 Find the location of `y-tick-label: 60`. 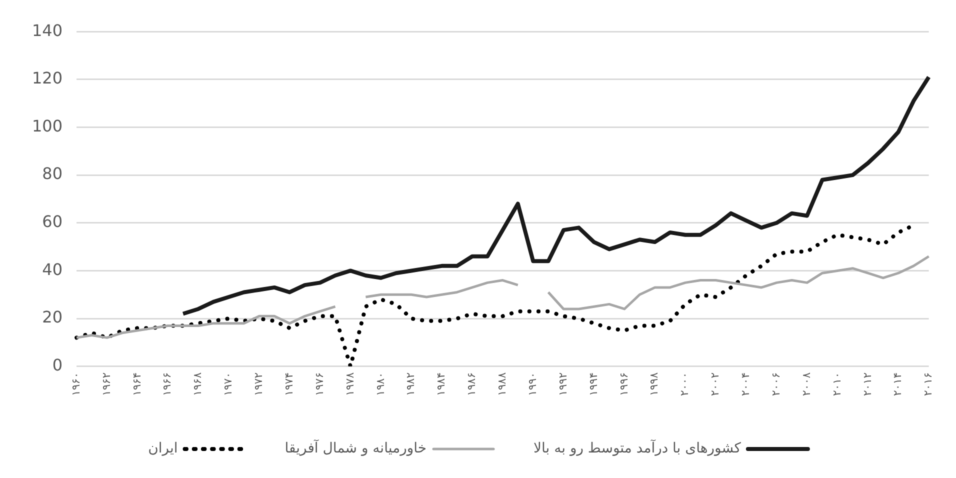

y-tick-label: 60 is located at coordinates (52, 222).